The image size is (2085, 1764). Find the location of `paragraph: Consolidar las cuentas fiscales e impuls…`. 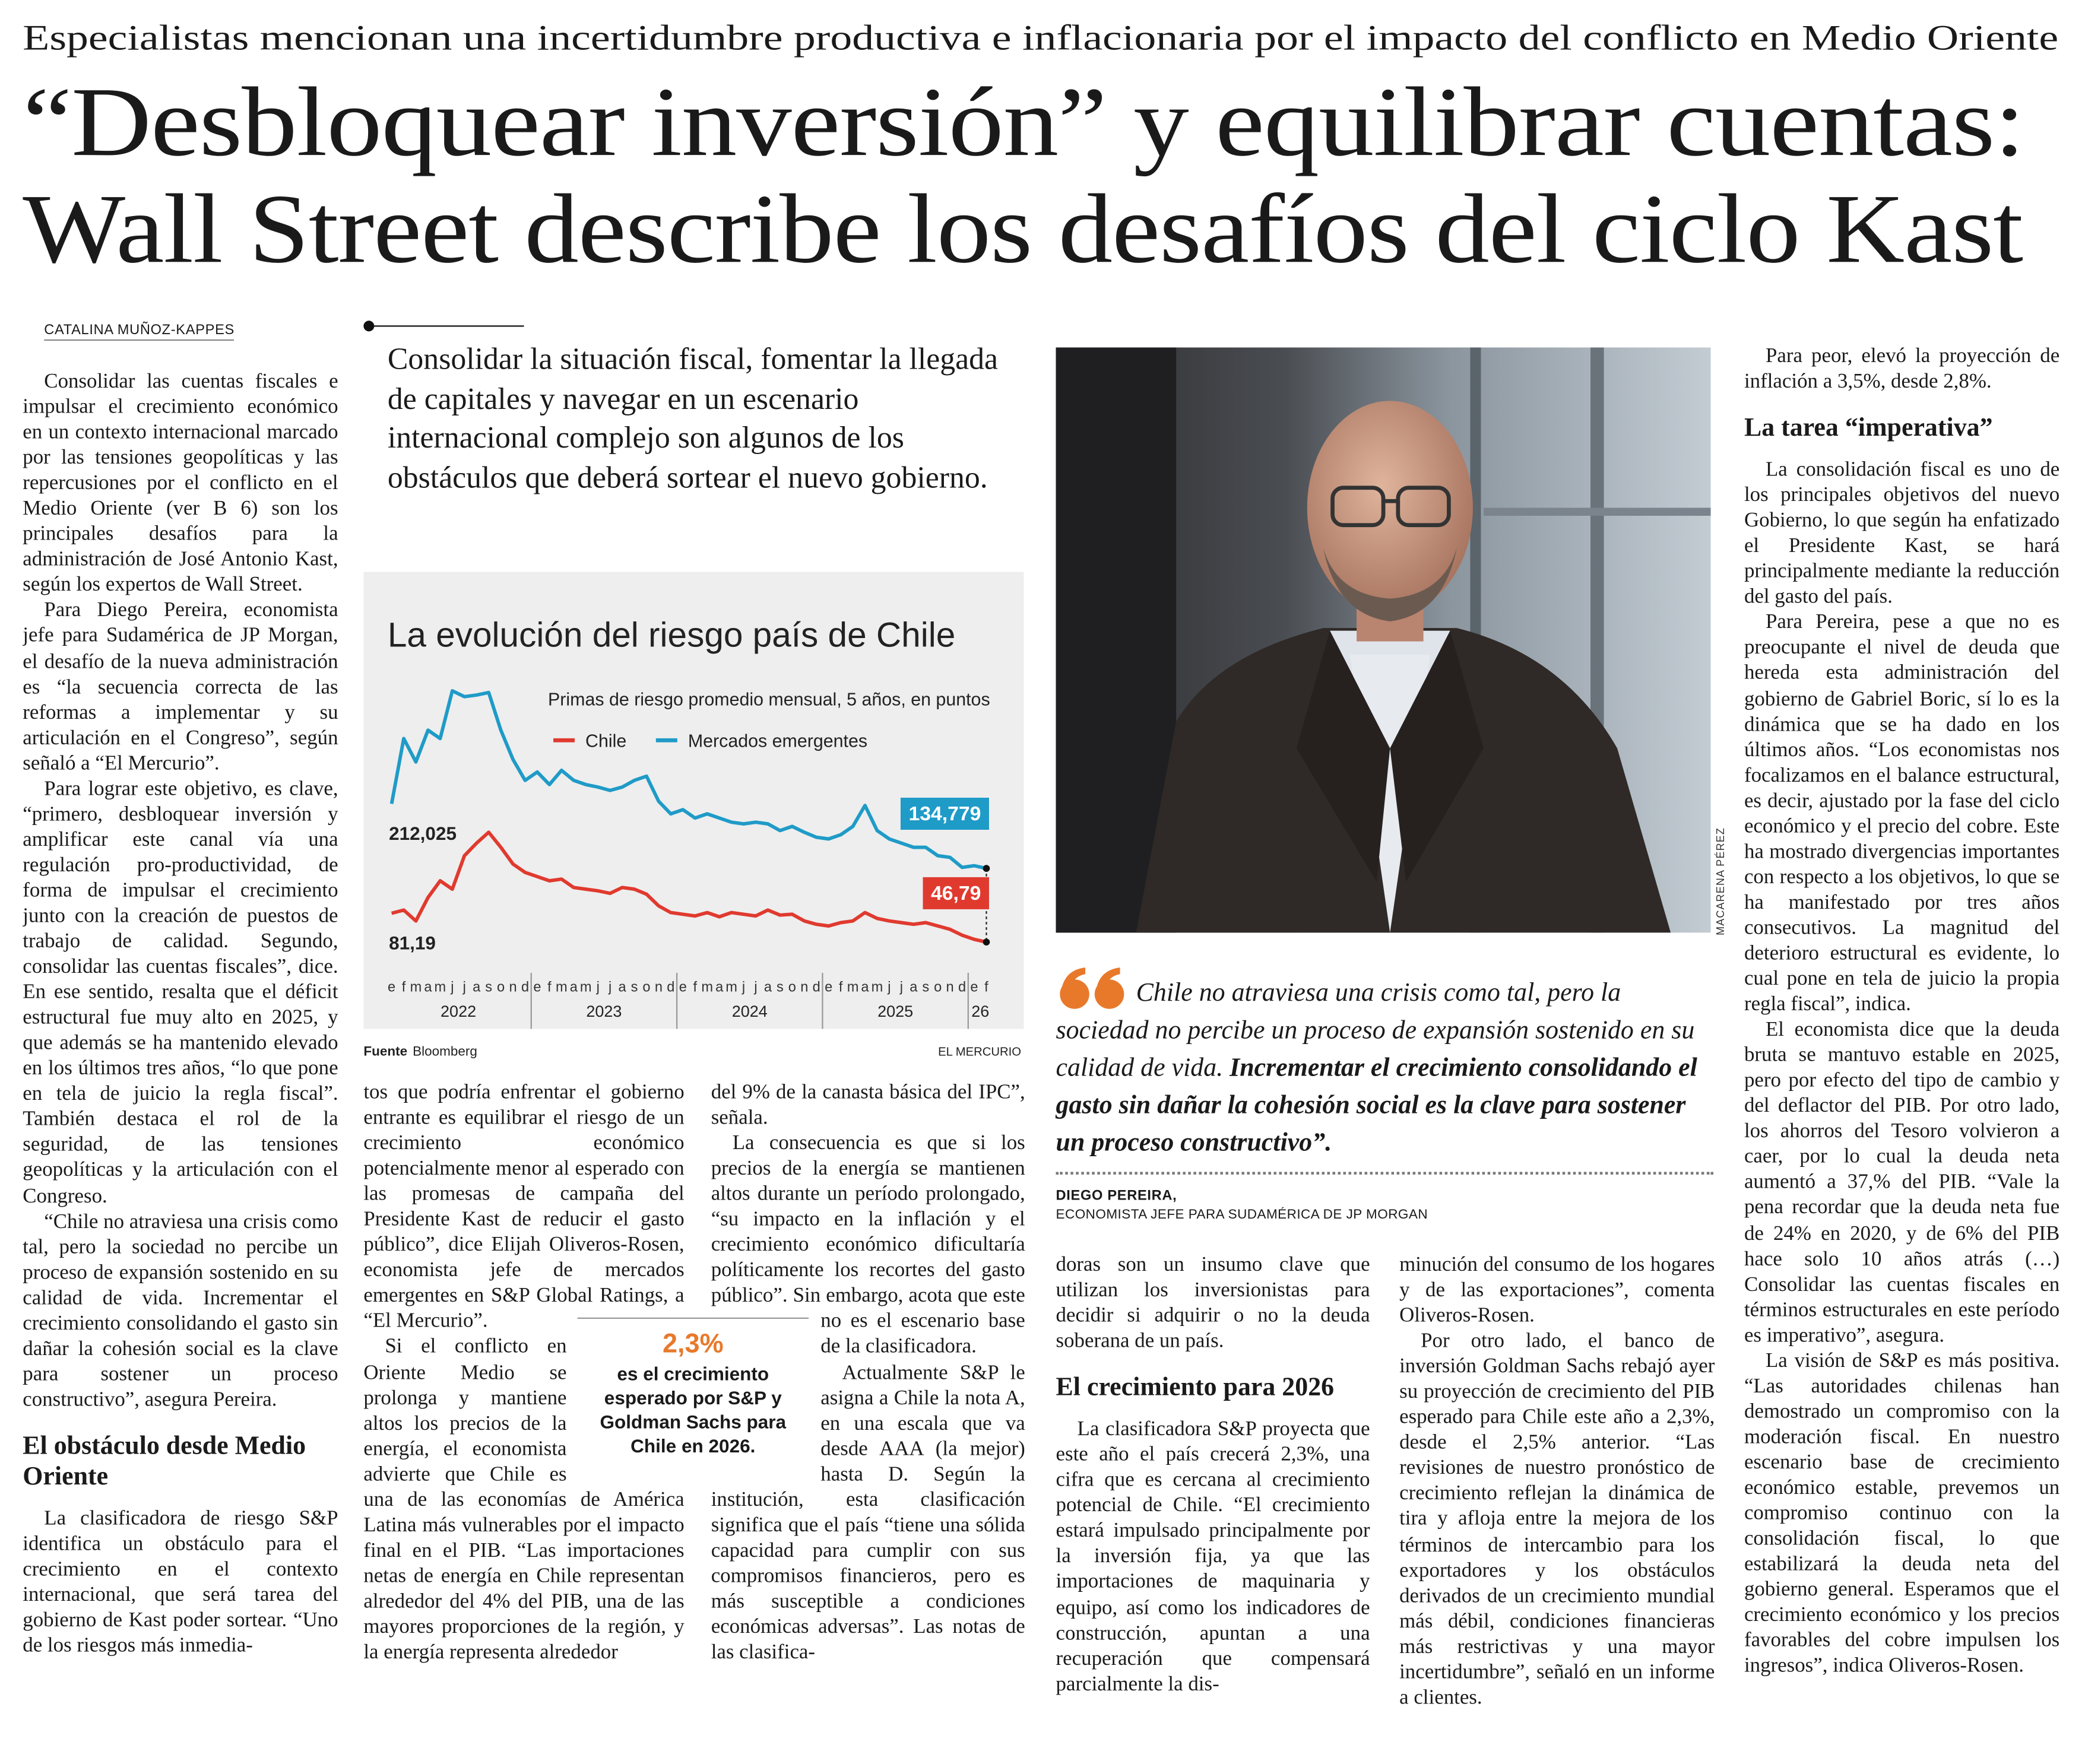

paragraph: Consolidar las cuentas fiscales e impuls… is located at coordinates (180, 483).